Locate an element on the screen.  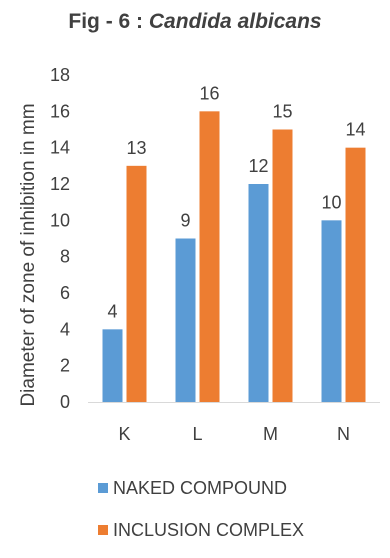
bar-inclusion-K is located at coordinates (136, 283).